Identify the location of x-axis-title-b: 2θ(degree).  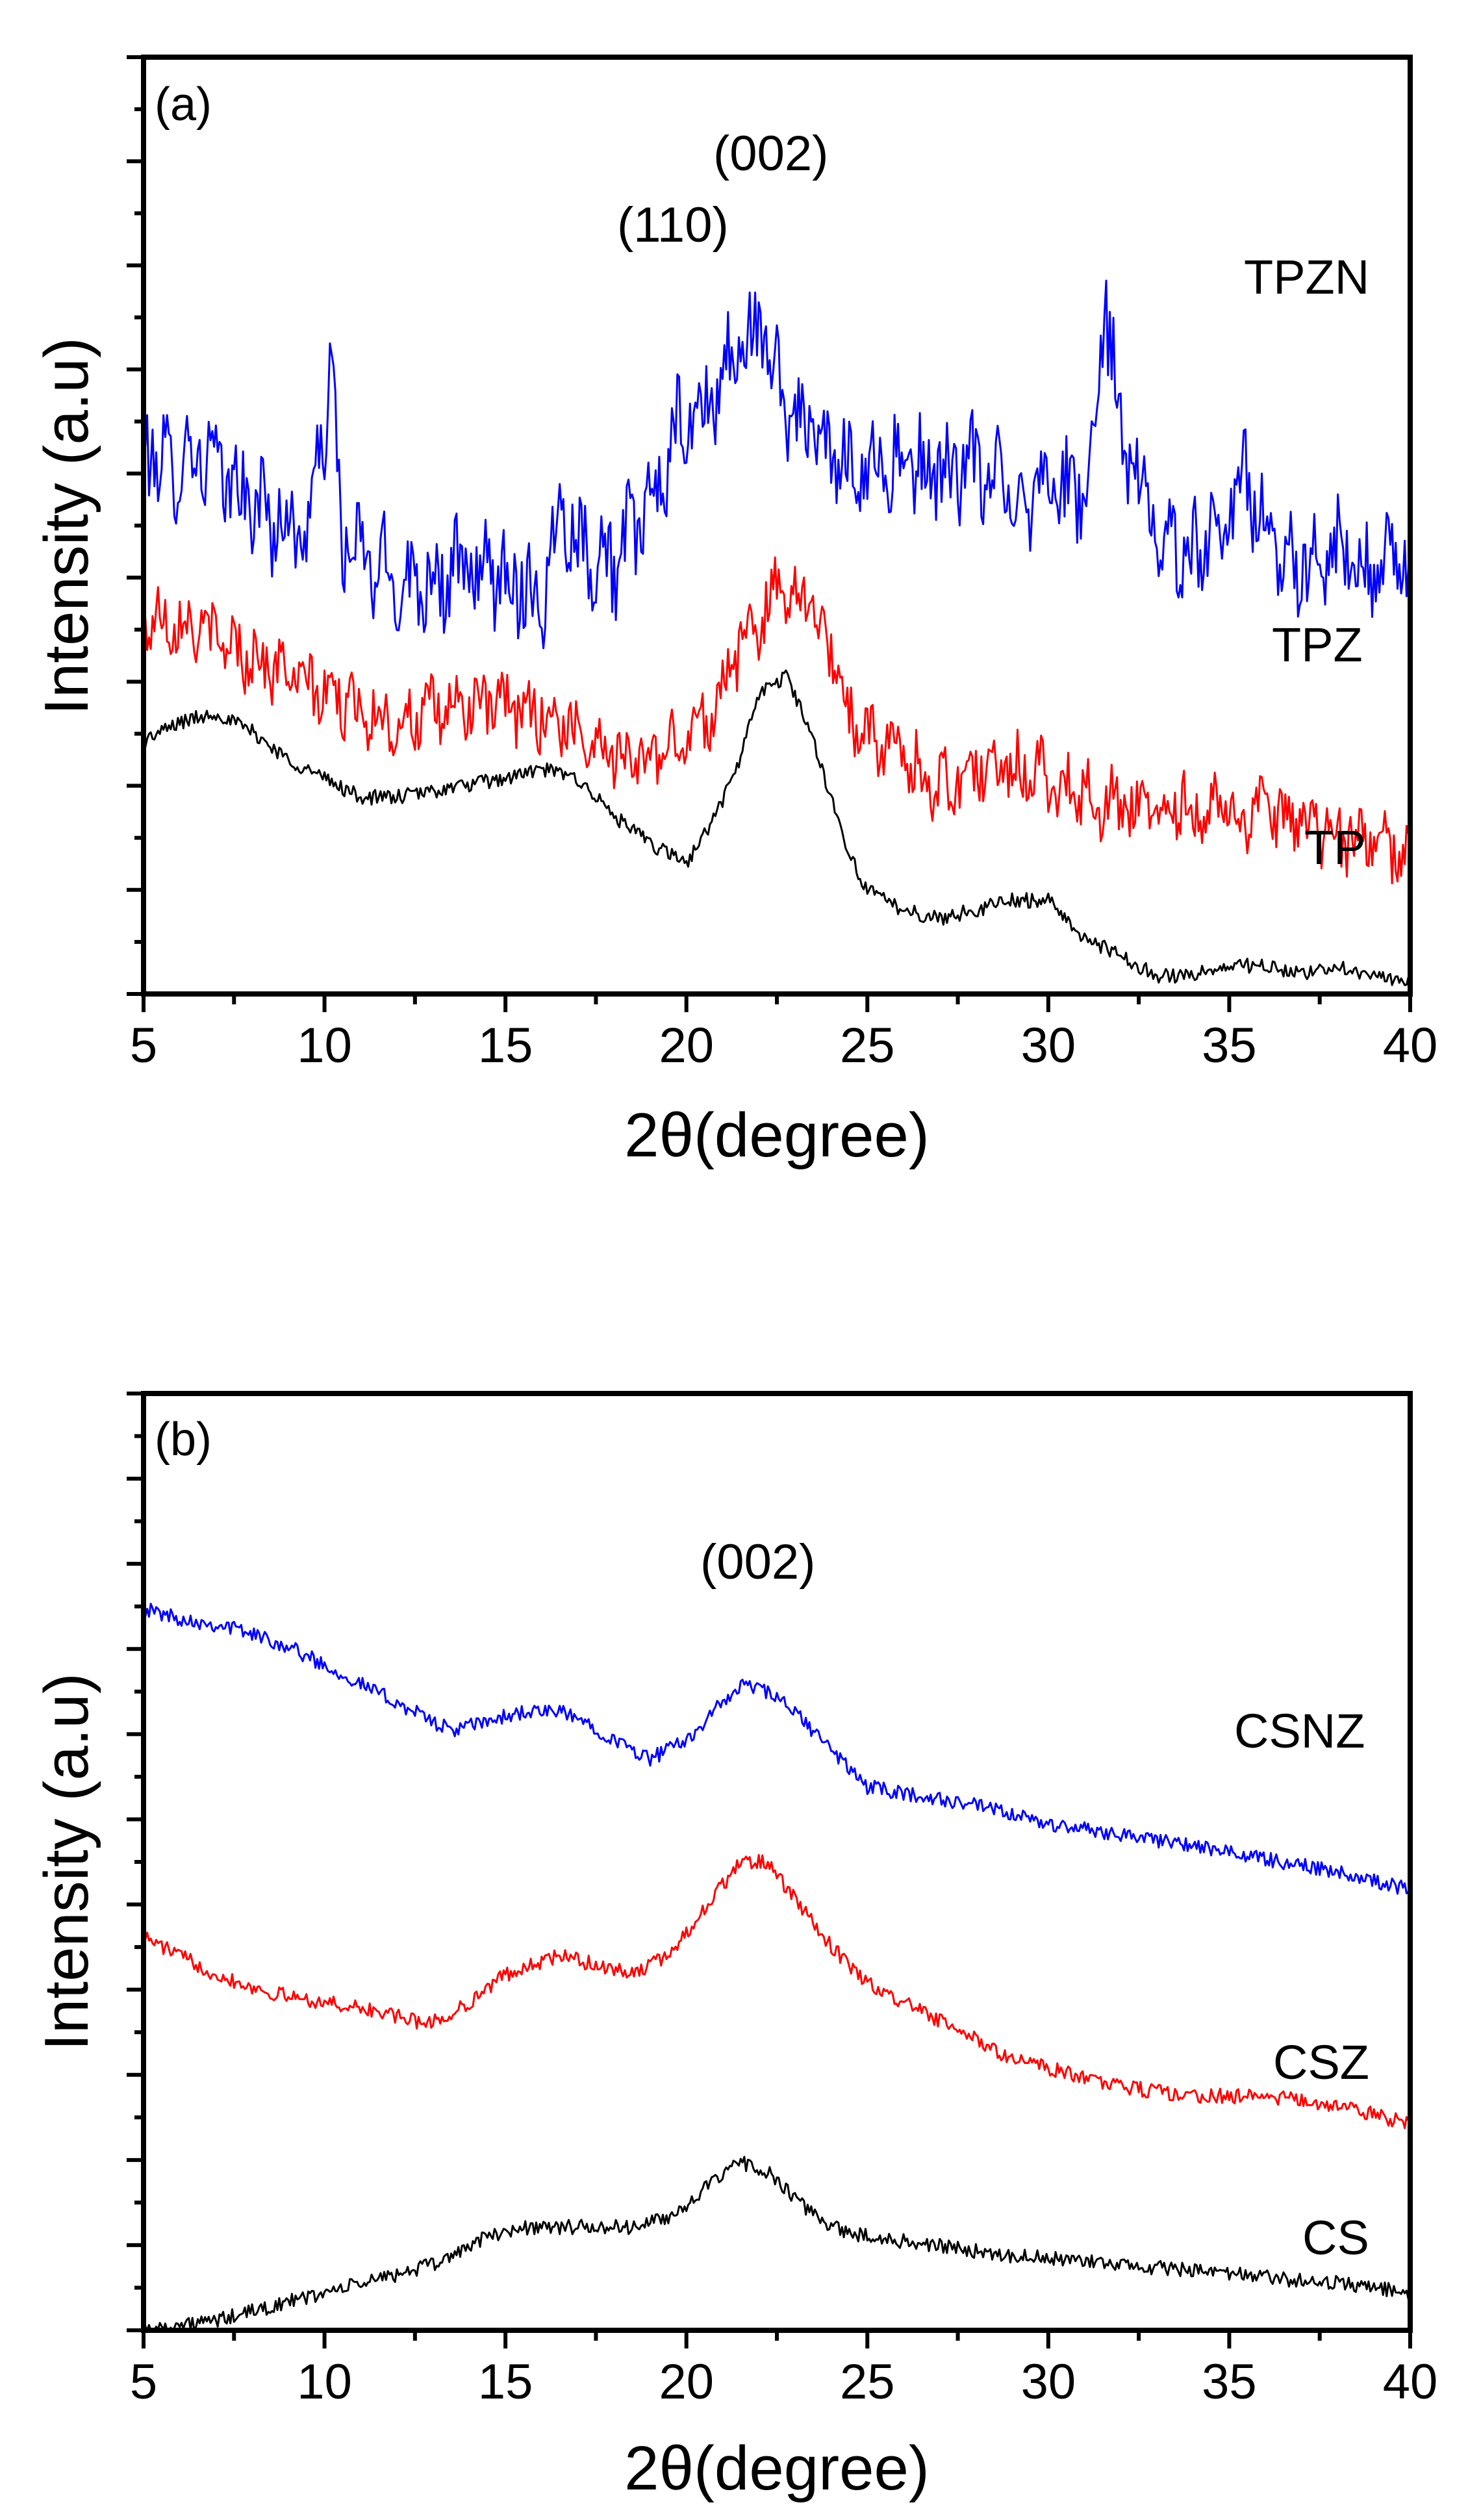
(777, 2468).